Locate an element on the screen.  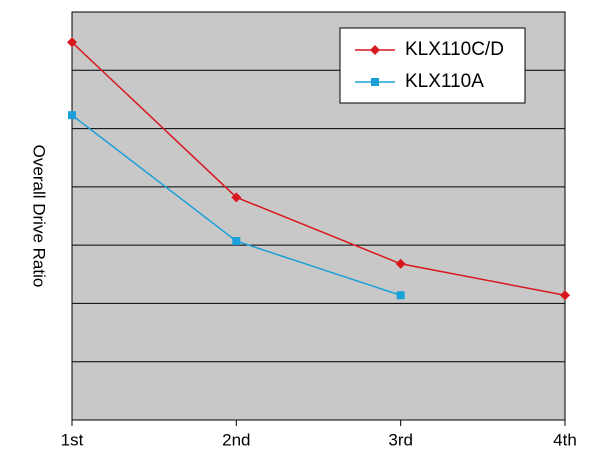
x-tick-label: 2nd is located at coordinates (236, 439).